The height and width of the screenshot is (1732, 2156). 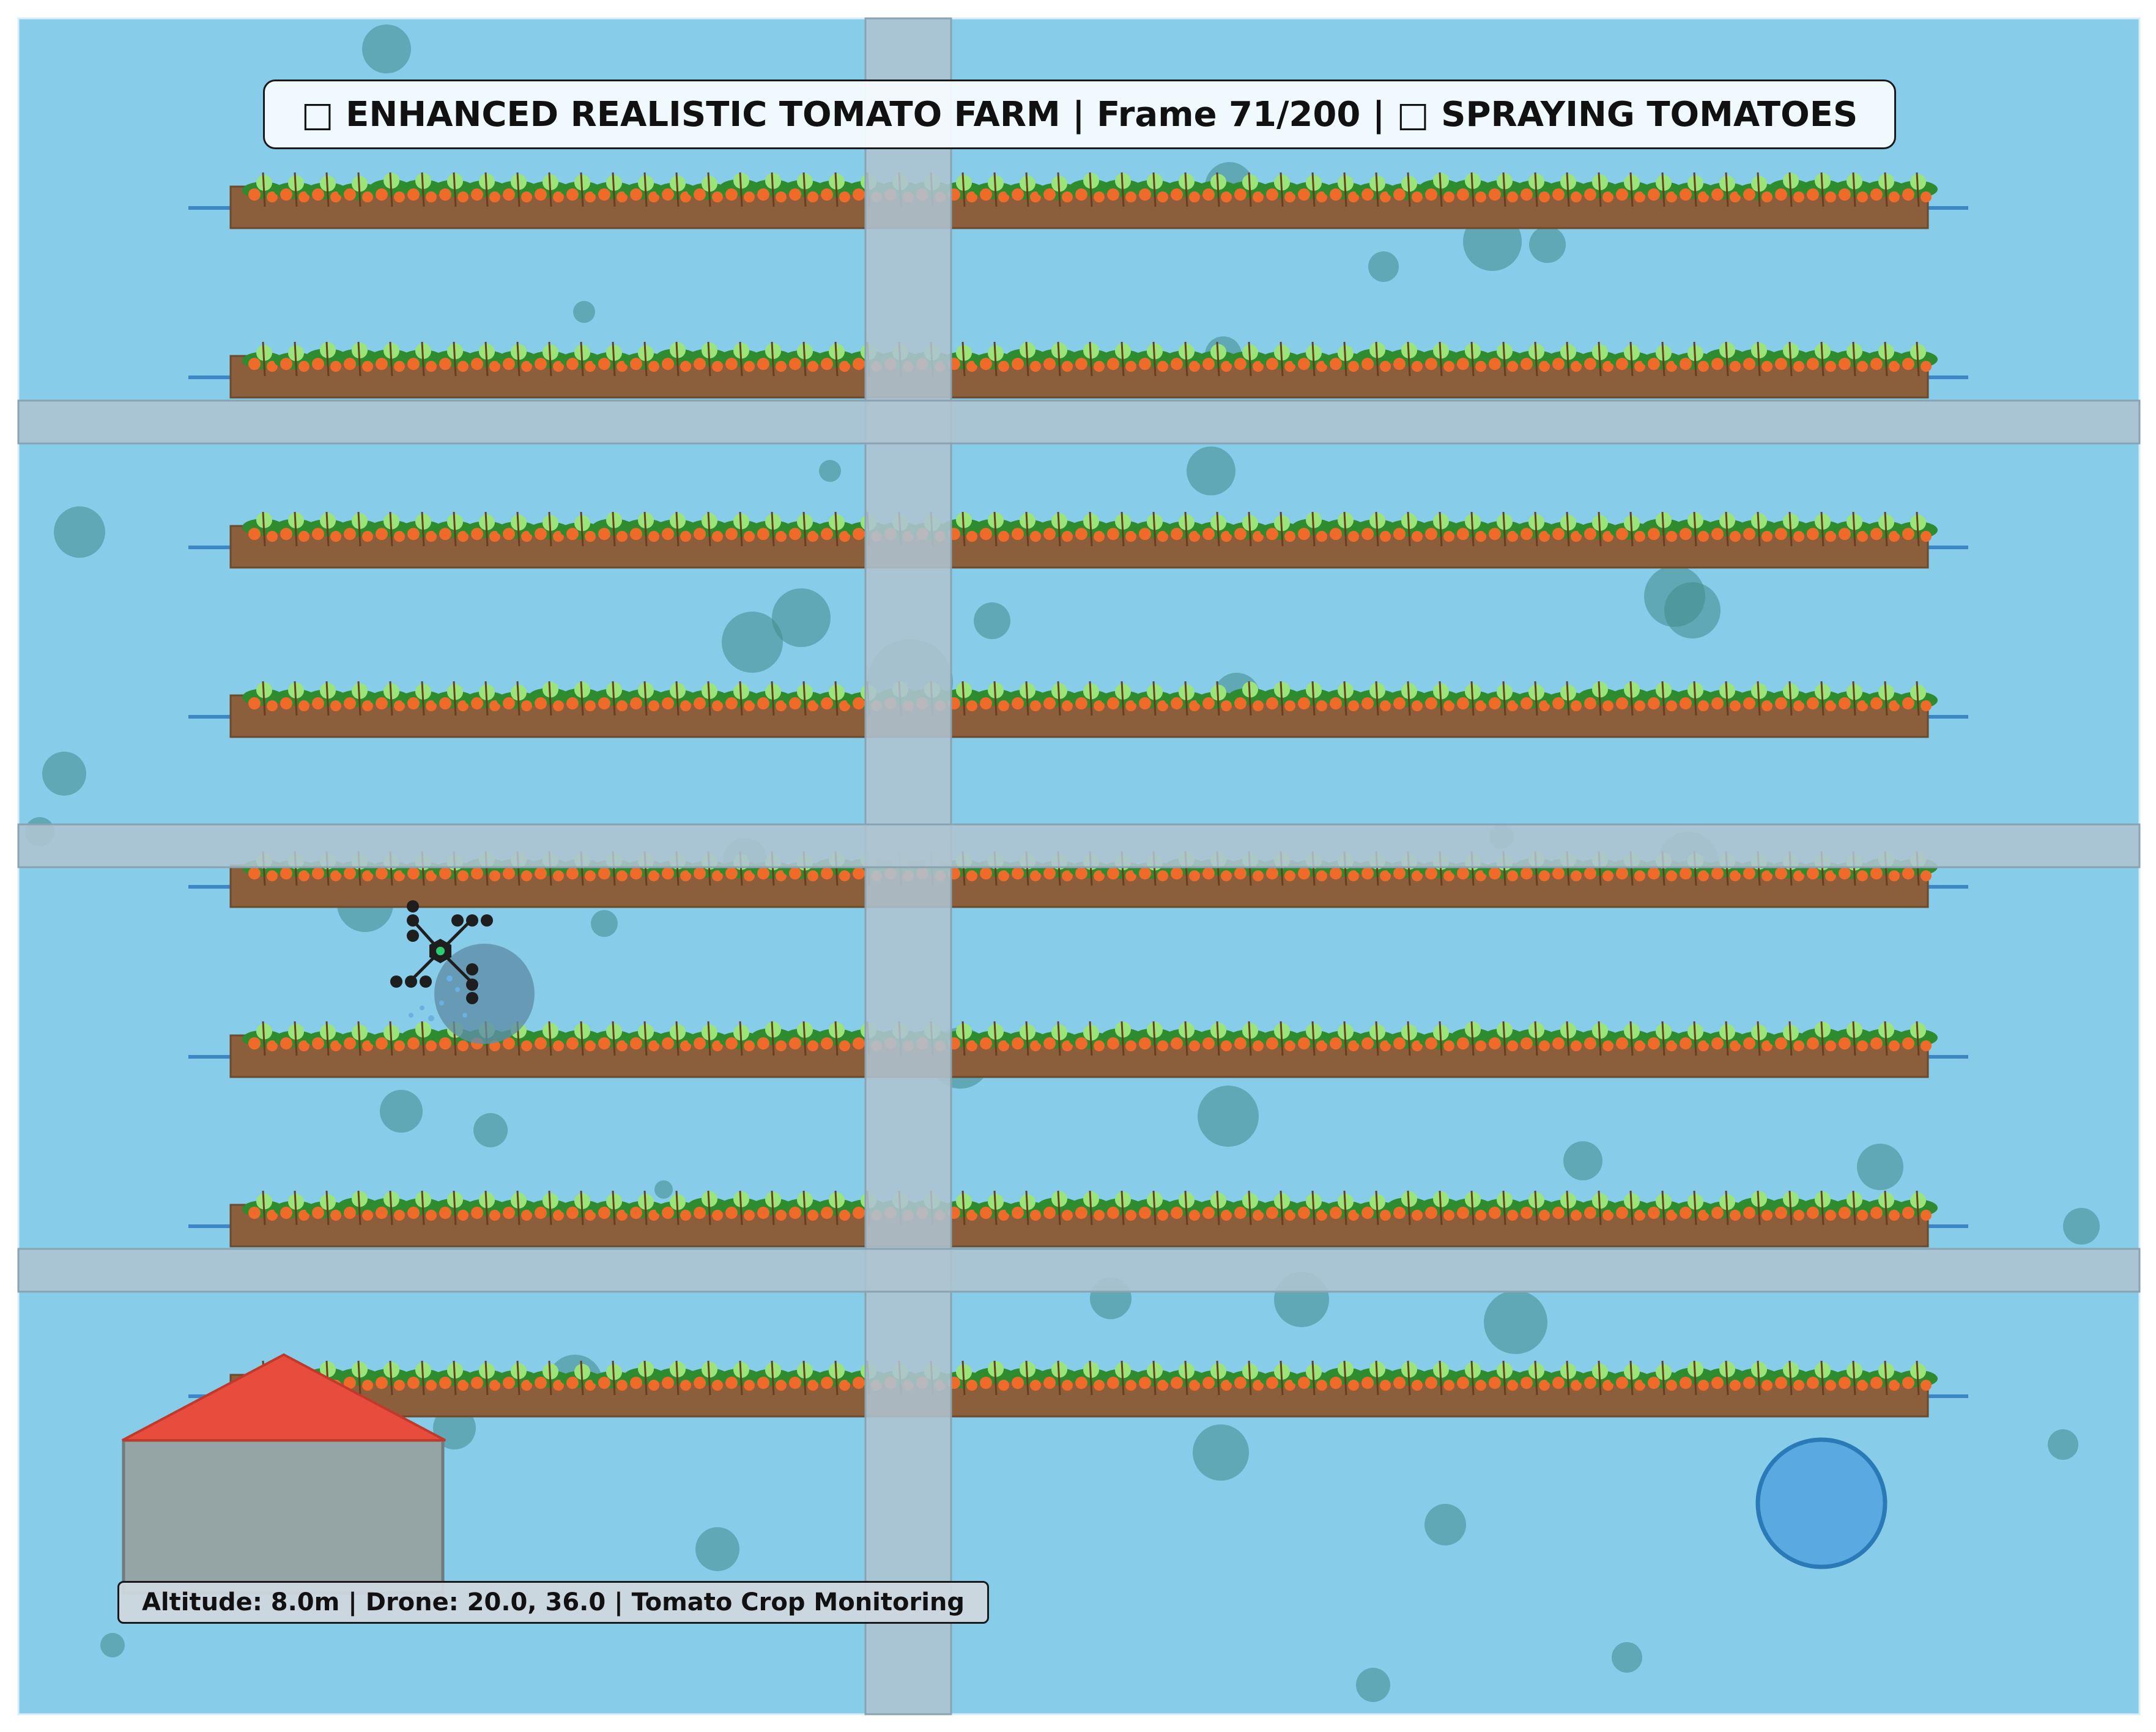 What do you see at coordinates (1078, 370) in the screenshot?
I see `crop-row` at bounding box center [1078, 370].